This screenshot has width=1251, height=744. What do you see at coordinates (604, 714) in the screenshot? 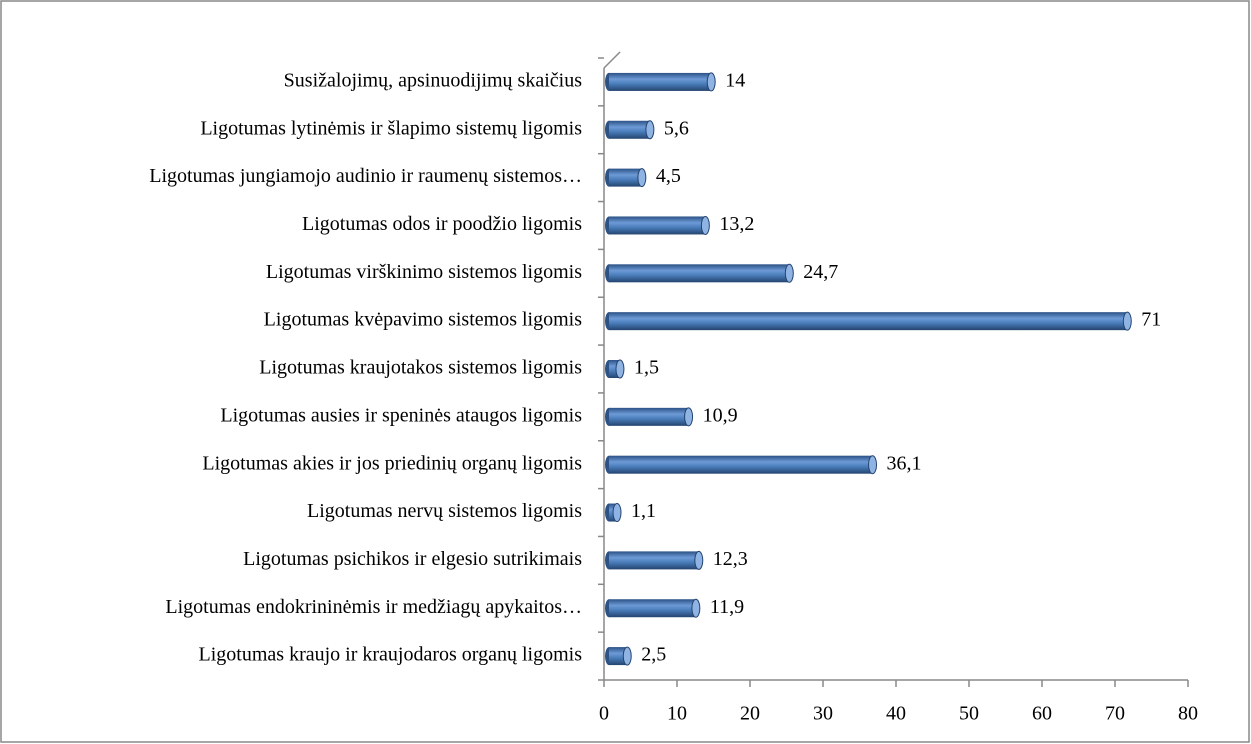
I see `x-tick-label: 0` at bounding box center [604, 714].